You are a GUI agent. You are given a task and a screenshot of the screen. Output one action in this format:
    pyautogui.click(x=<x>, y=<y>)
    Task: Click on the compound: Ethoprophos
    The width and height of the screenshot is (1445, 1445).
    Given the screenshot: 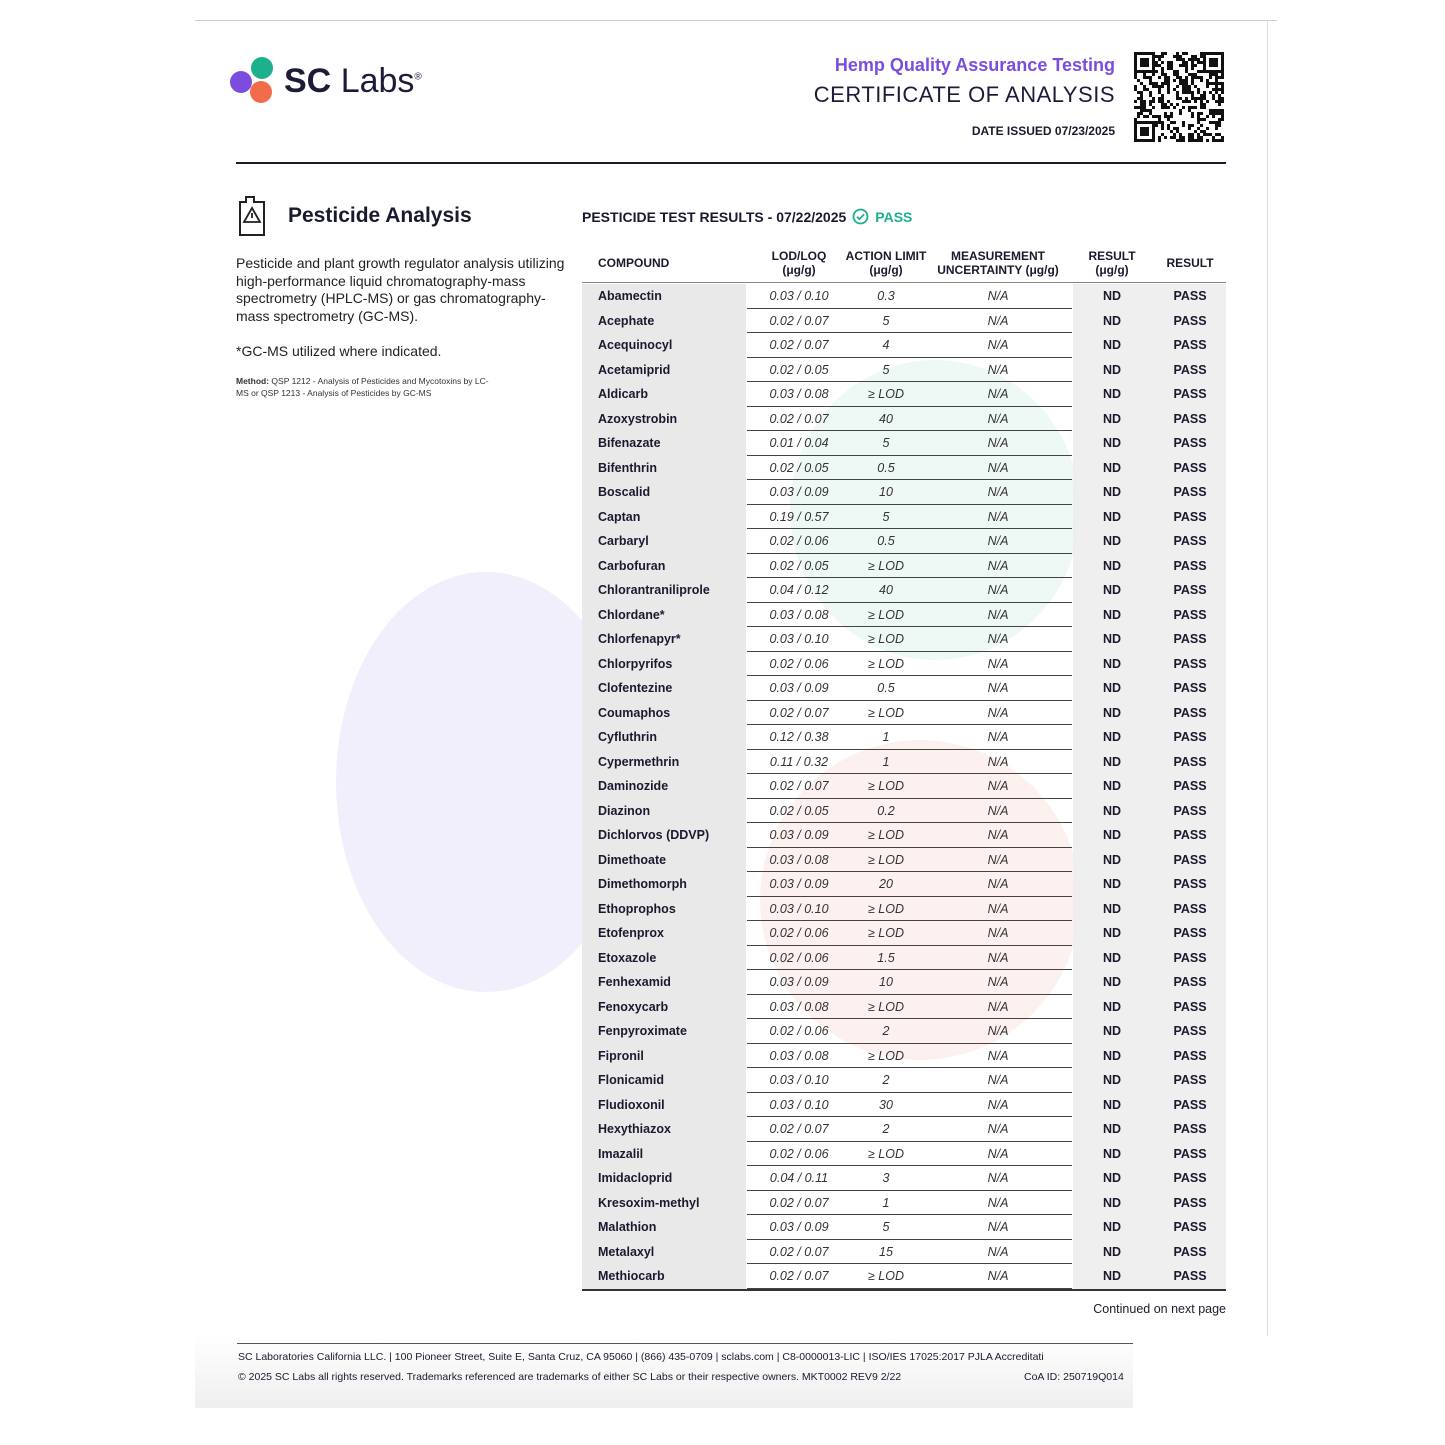 What is the action you would take?
    pyautogui.click(x=637, y=908)
    